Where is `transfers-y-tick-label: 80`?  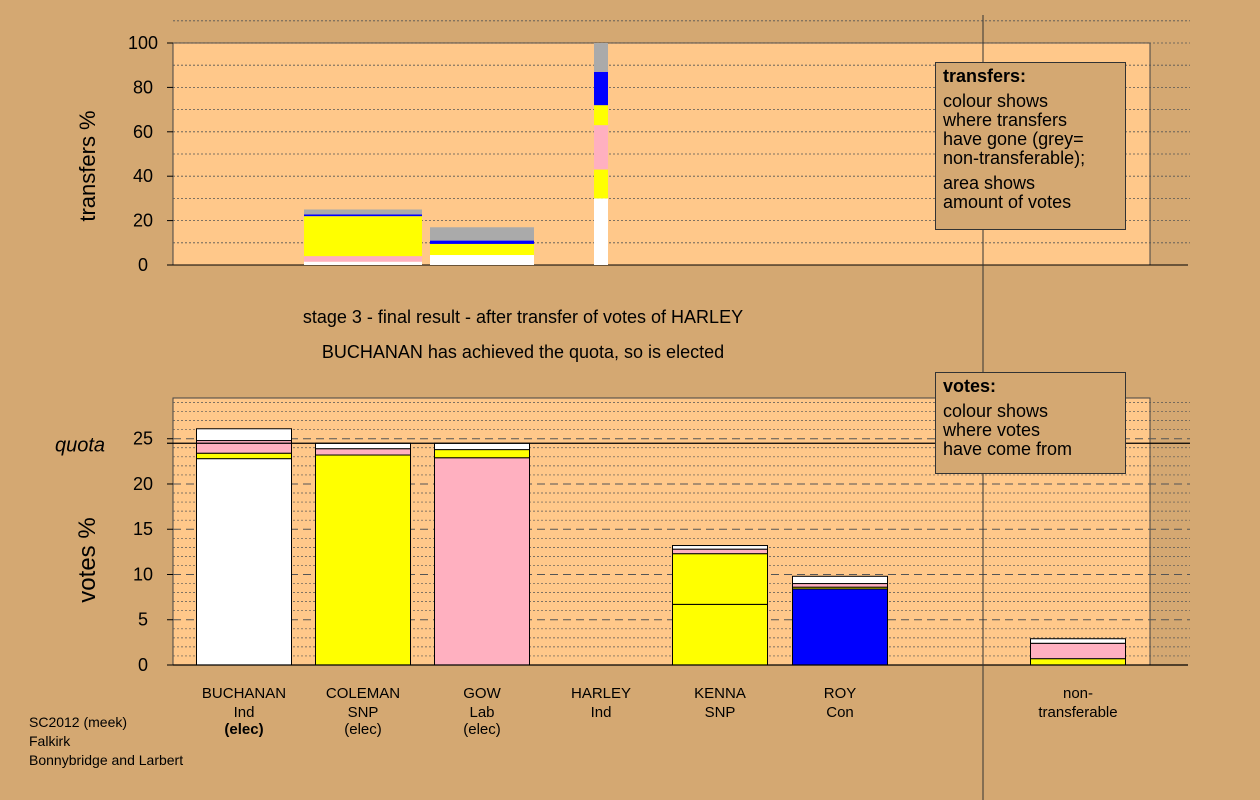
transfers-y-tick-label: 80 is located at coordinates (143, 87).